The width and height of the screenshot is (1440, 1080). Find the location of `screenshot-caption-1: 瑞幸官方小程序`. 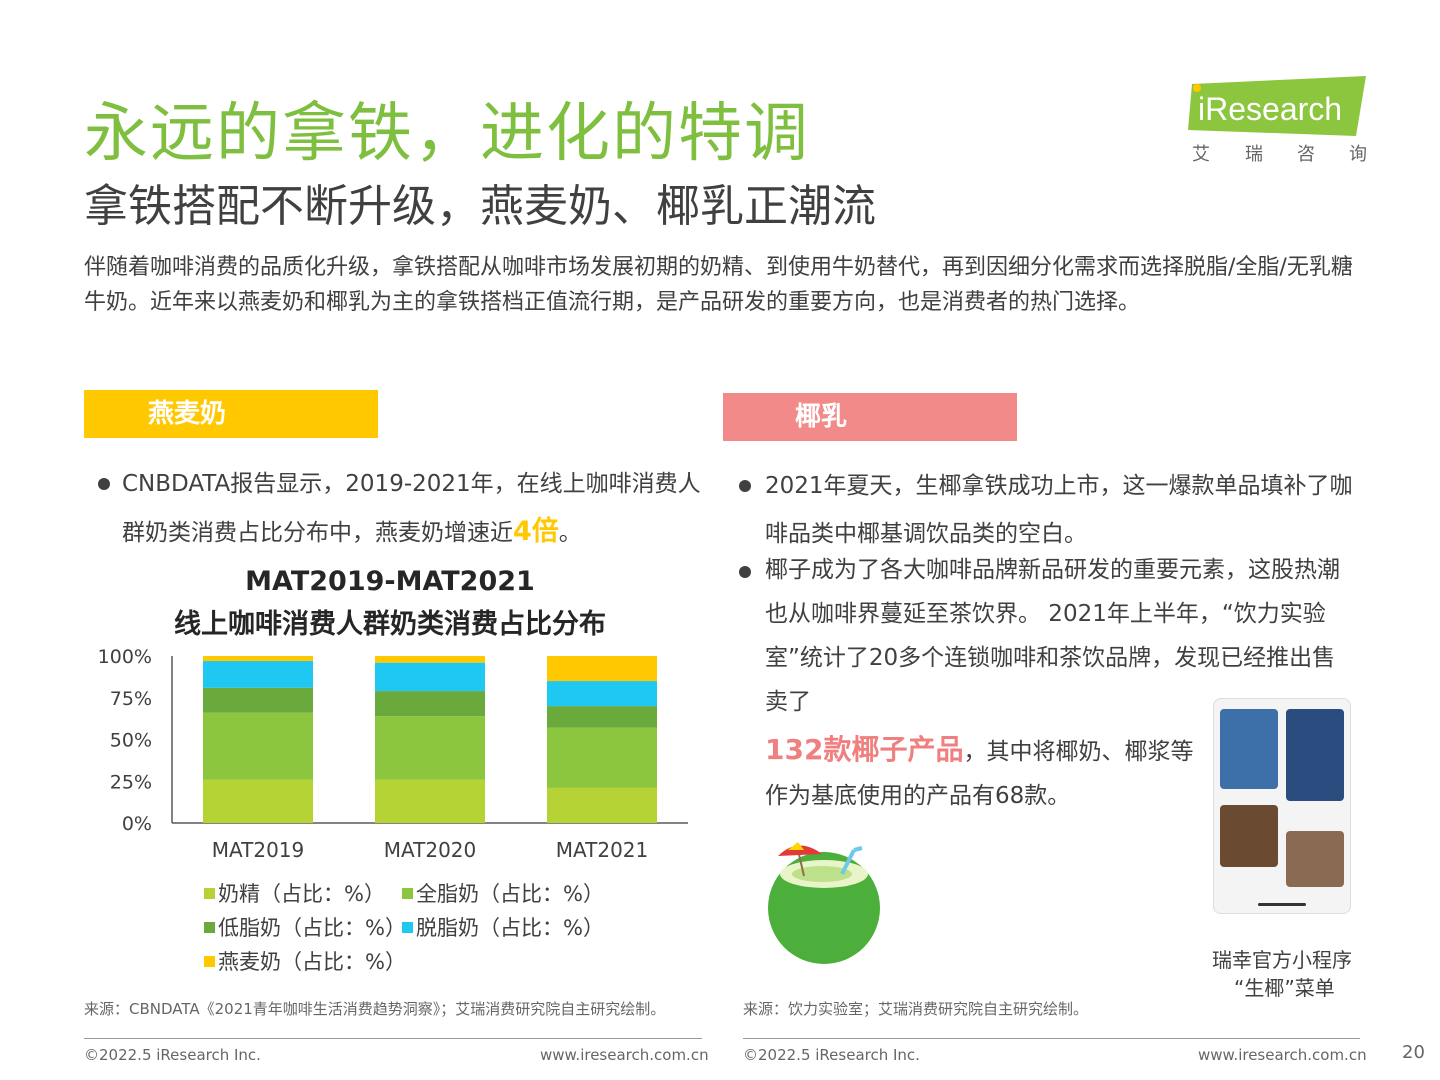

screenshot-caption-1: 瑞幸官方小程序 is located at coordinates (1282, 960).